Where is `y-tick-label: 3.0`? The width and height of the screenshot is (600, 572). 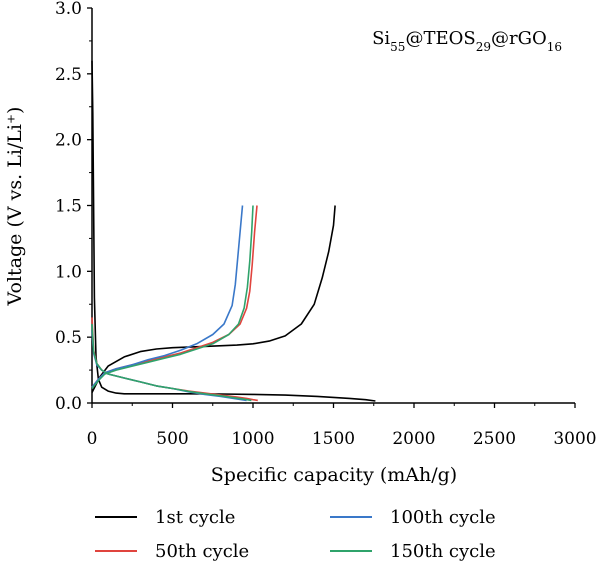 y-tick-label: 3.0 is located at coordinates (68, 9).